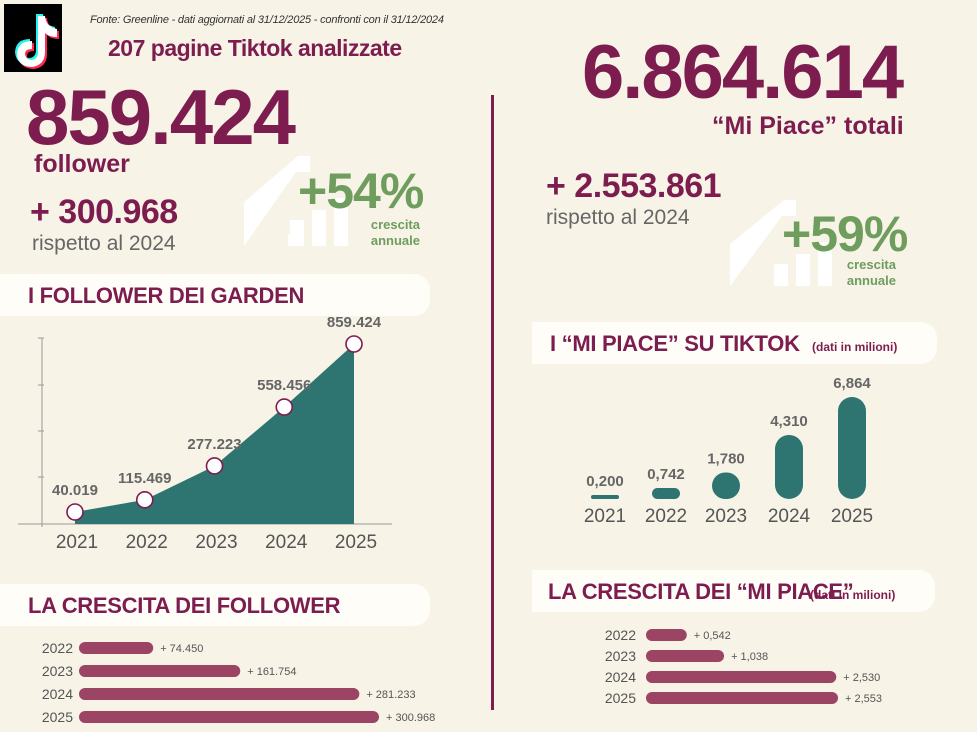  What do you see at coordinates (184, 605) in the screenshot?
I see `followers-growth-title: LA CRESCITA DEI FOLLOWER` at bounding box center [184, 605].